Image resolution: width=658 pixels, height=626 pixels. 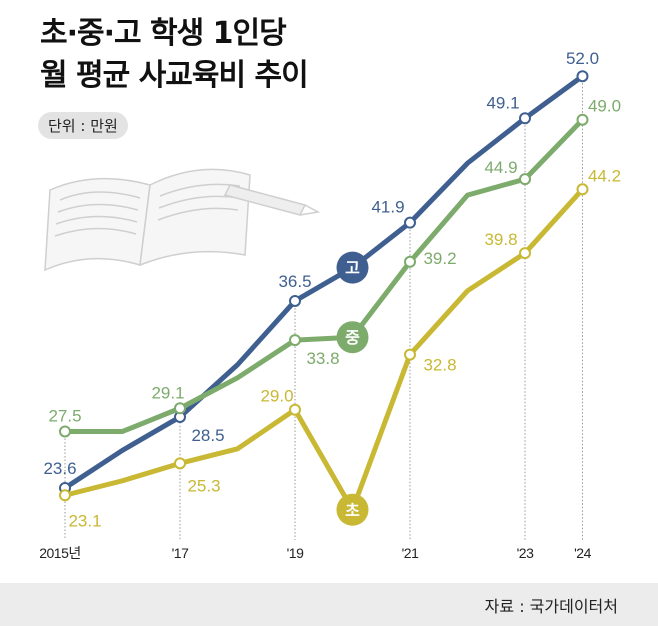 I want to click on data-label: 39.8, so click(x=500, y=239).